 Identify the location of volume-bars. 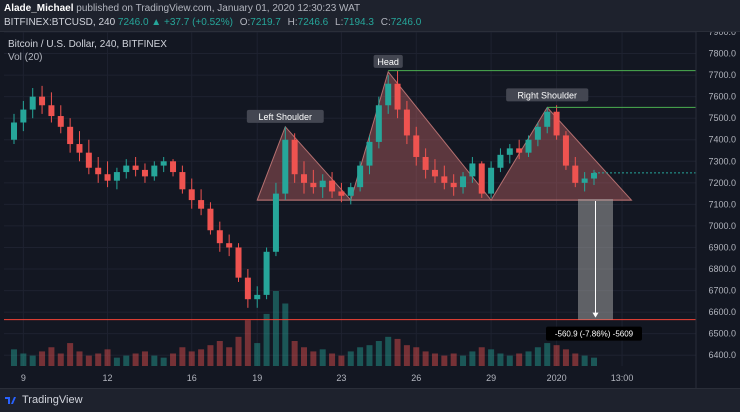
(304, 328).